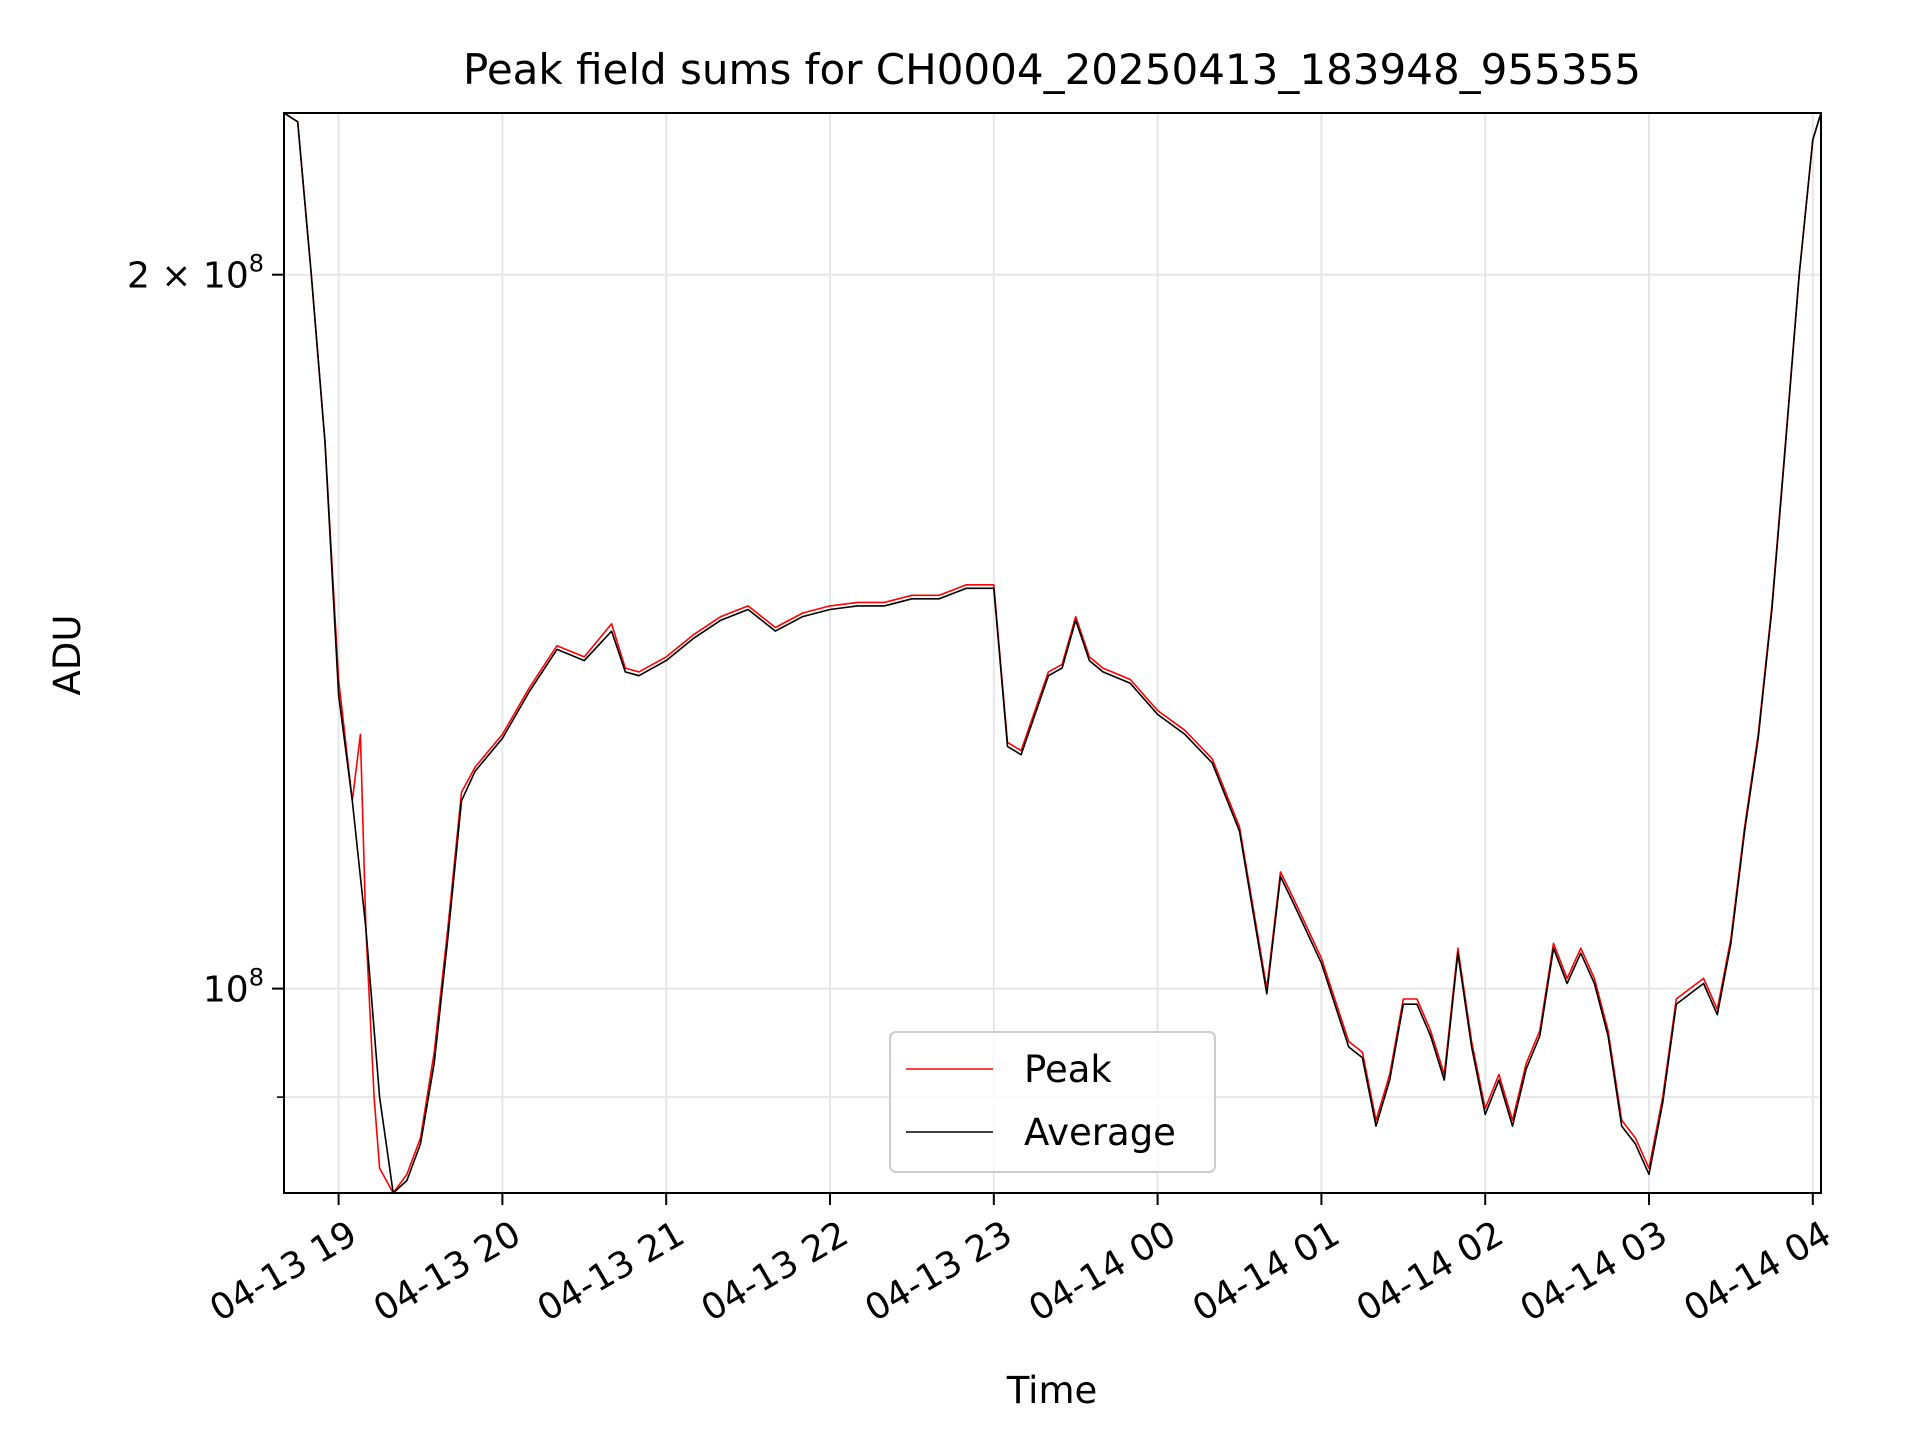 The height and width of the screenshot is (1440, 1920). I want to click on legend-peak-label: Peak, so click(1068, 1069).